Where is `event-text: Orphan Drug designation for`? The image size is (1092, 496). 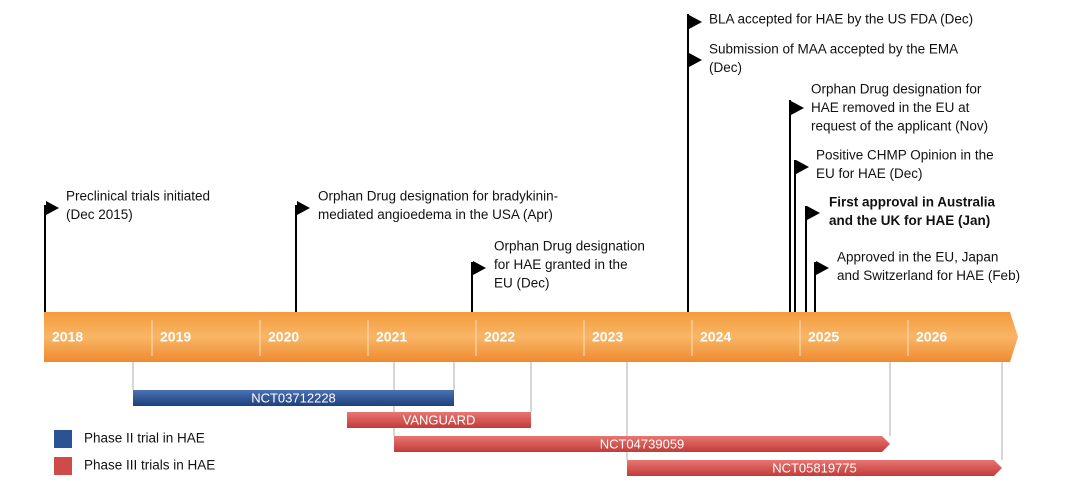 event-text: Orphan Drug designation for is located at coordinates (896, 89).